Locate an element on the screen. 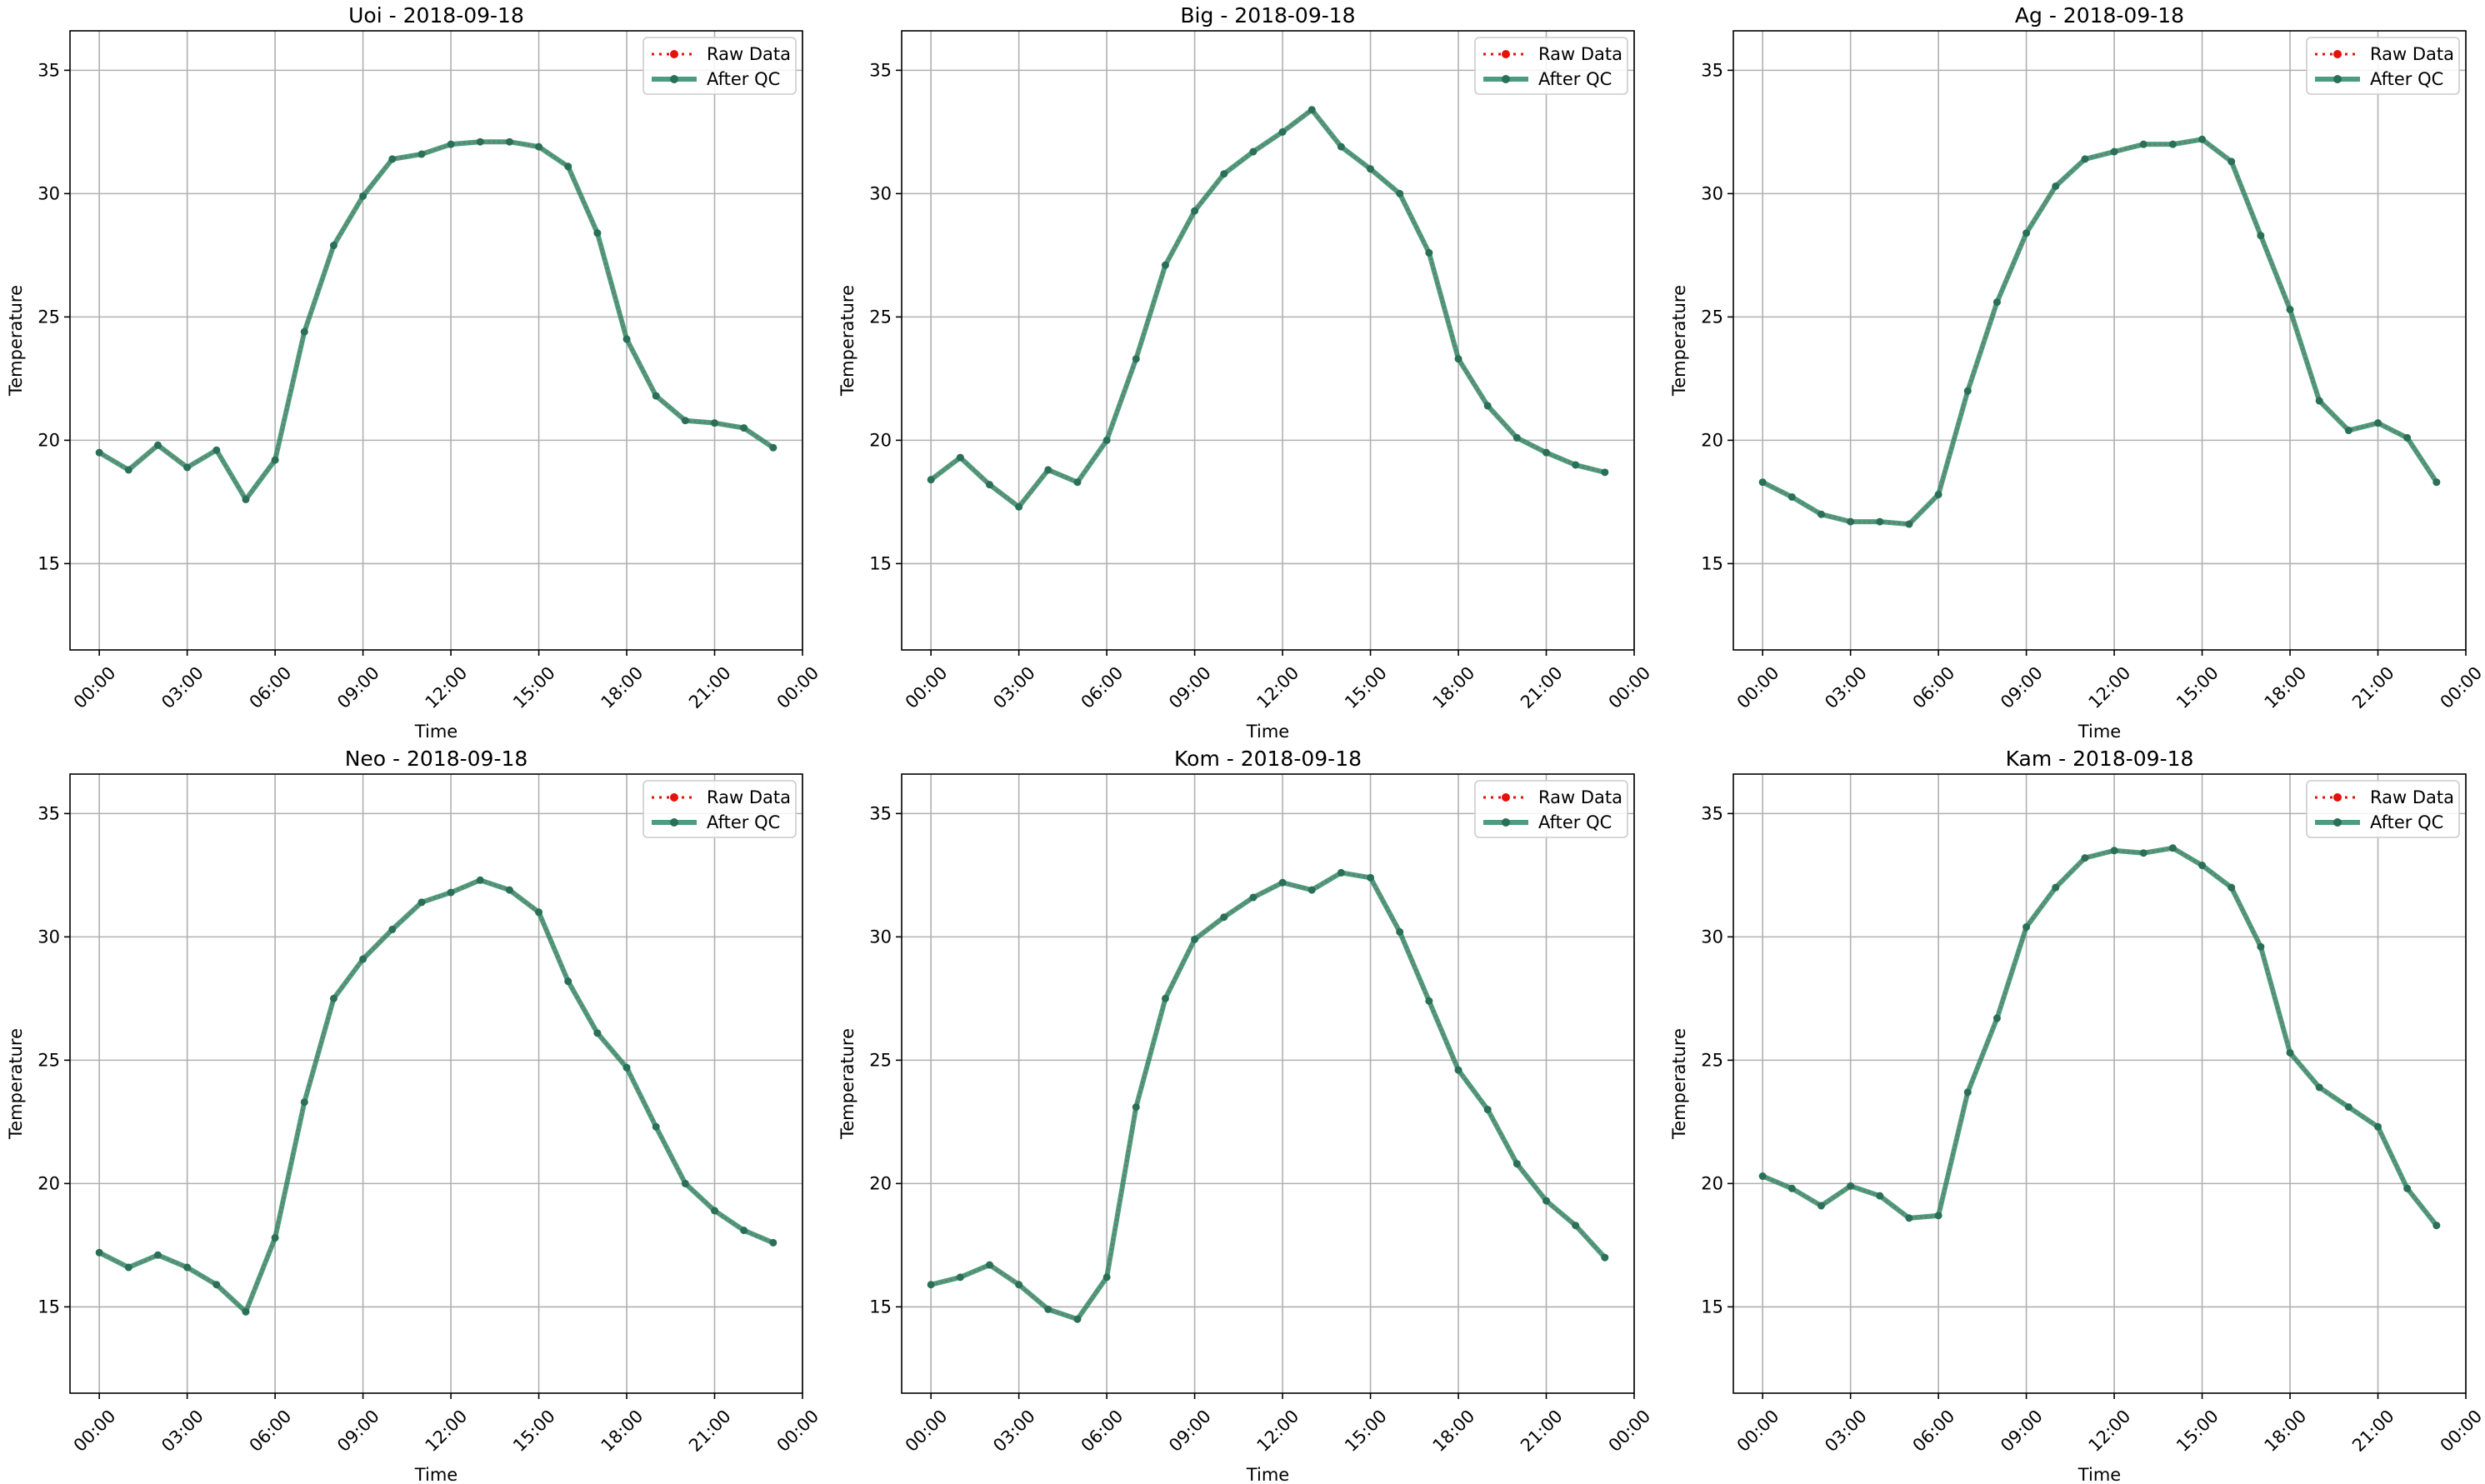  series-line-raw-data is located at coordinates (2100, 332).